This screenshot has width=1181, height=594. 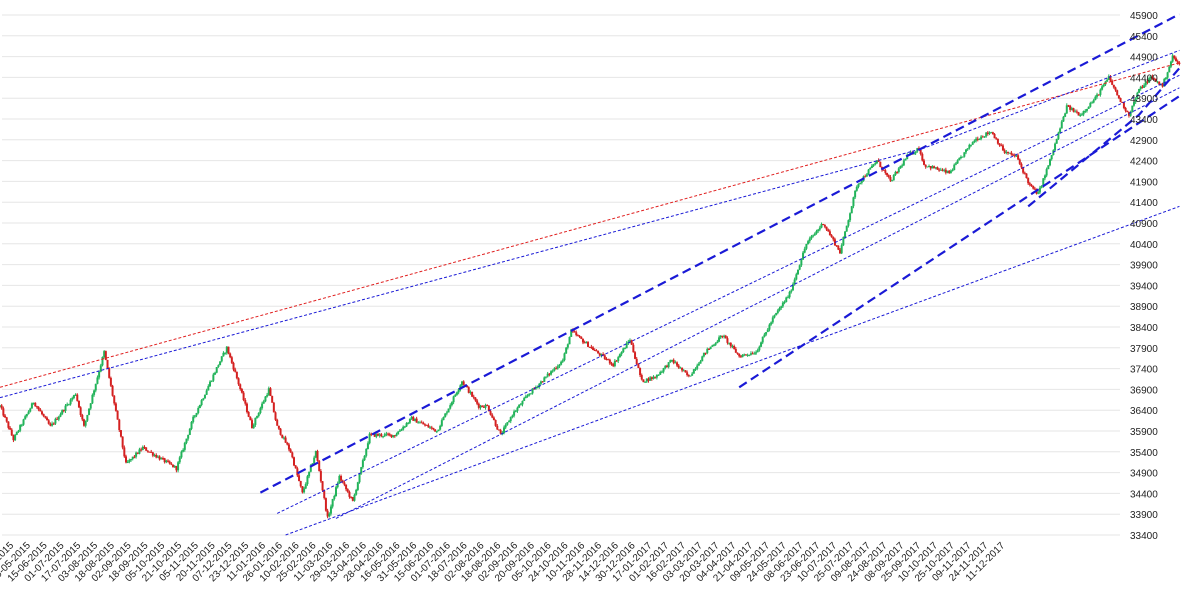 What do you see at coordinates (1144, 203) in the screenshot?
I see `y-tick-label: 41400` at bounding box center [1144, 203].